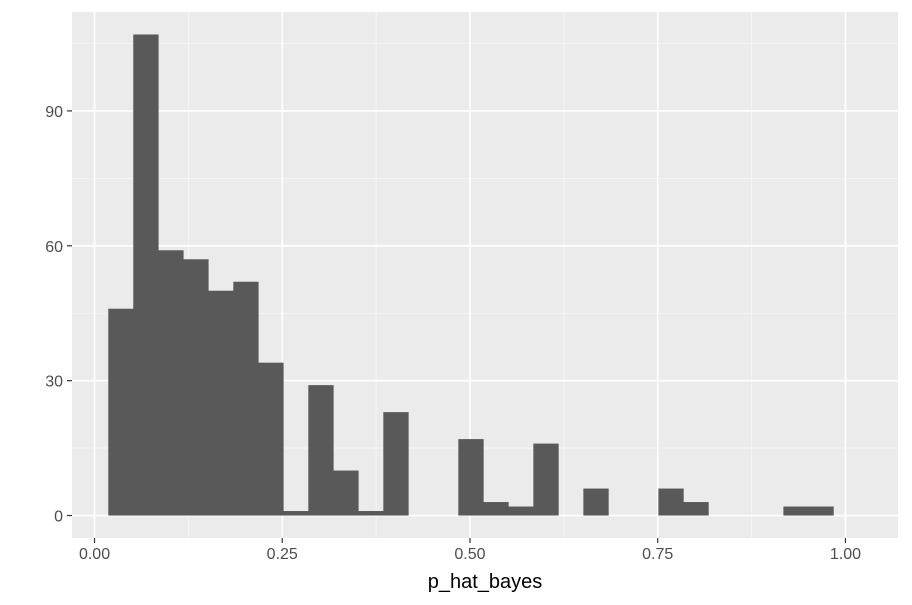 The image size is (912, 605). What do you see at coordinates (657, 554) in the screenshot?
I see `x-tick-label: 0.75` at bounding box center [657, 554].